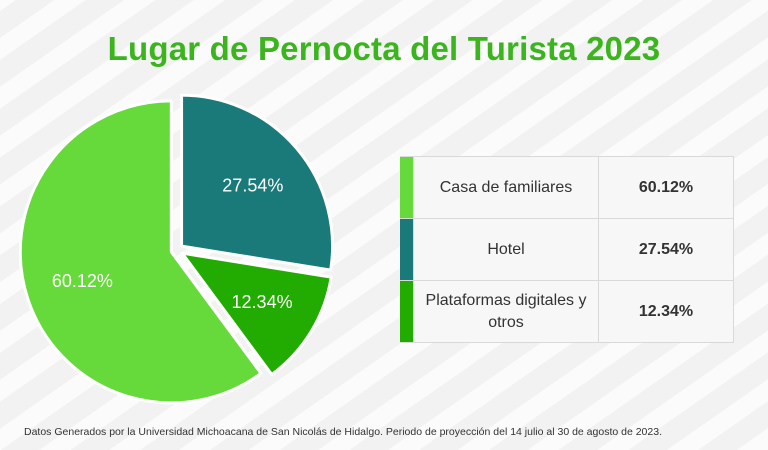  I want to click on pie-slice-label: 12.34%, so click(262, 302).